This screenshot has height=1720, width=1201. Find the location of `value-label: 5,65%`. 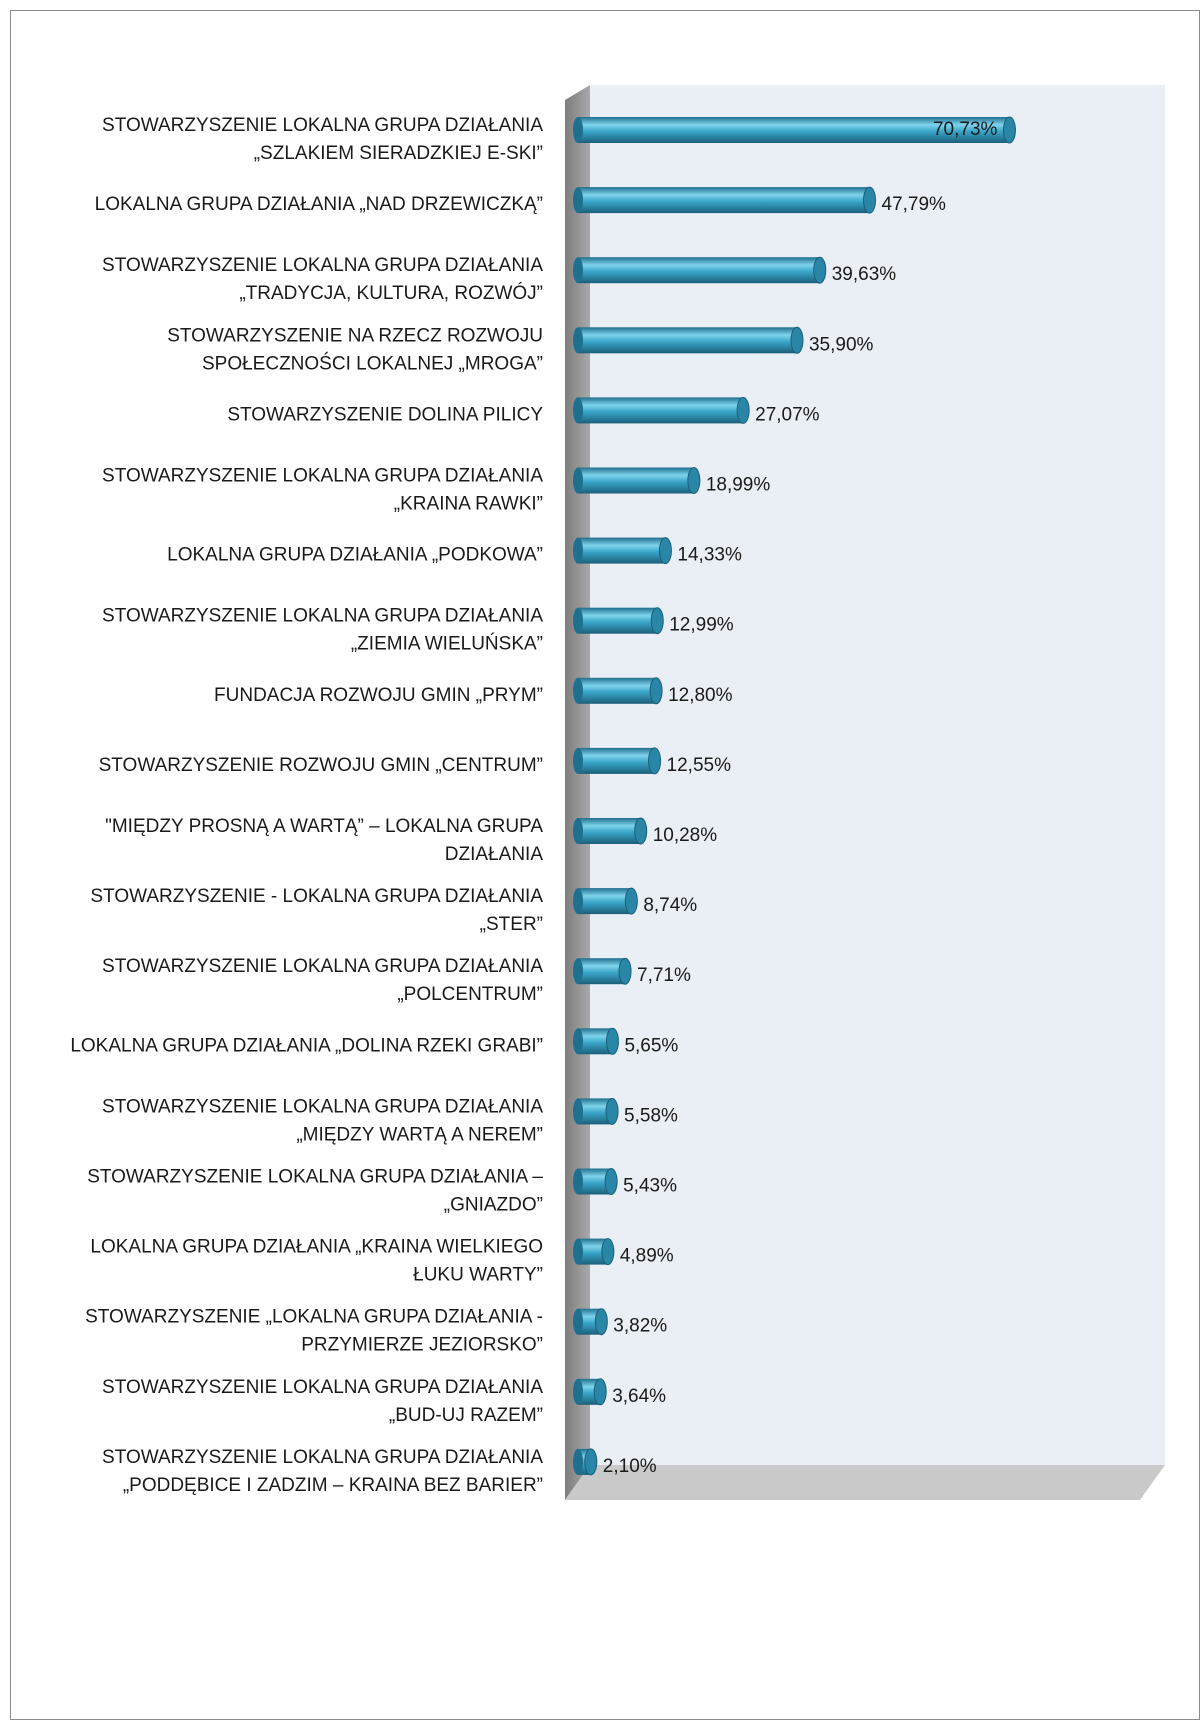

value-label: 5,65% is located at coordinates (651, 1045).